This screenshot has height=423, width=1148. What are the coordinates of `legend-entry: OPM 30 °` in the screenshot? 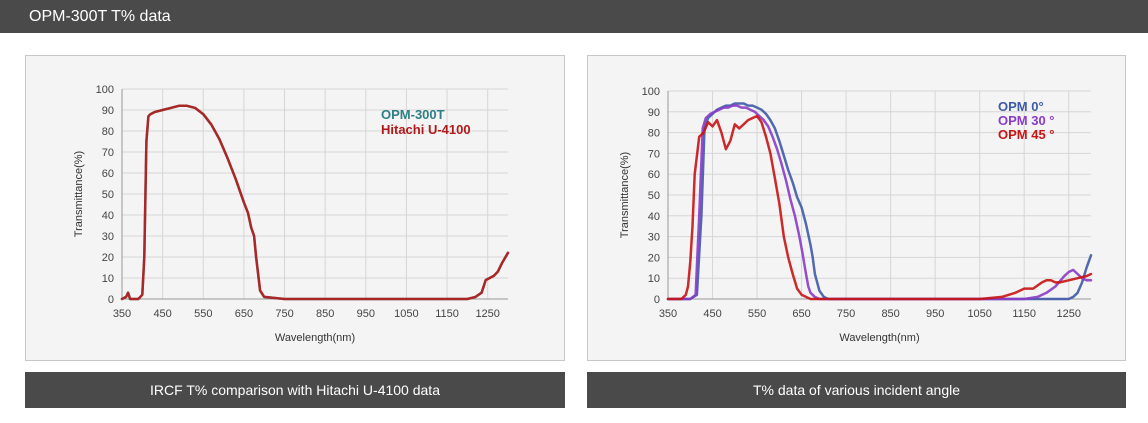 It's located at (1026, 120).